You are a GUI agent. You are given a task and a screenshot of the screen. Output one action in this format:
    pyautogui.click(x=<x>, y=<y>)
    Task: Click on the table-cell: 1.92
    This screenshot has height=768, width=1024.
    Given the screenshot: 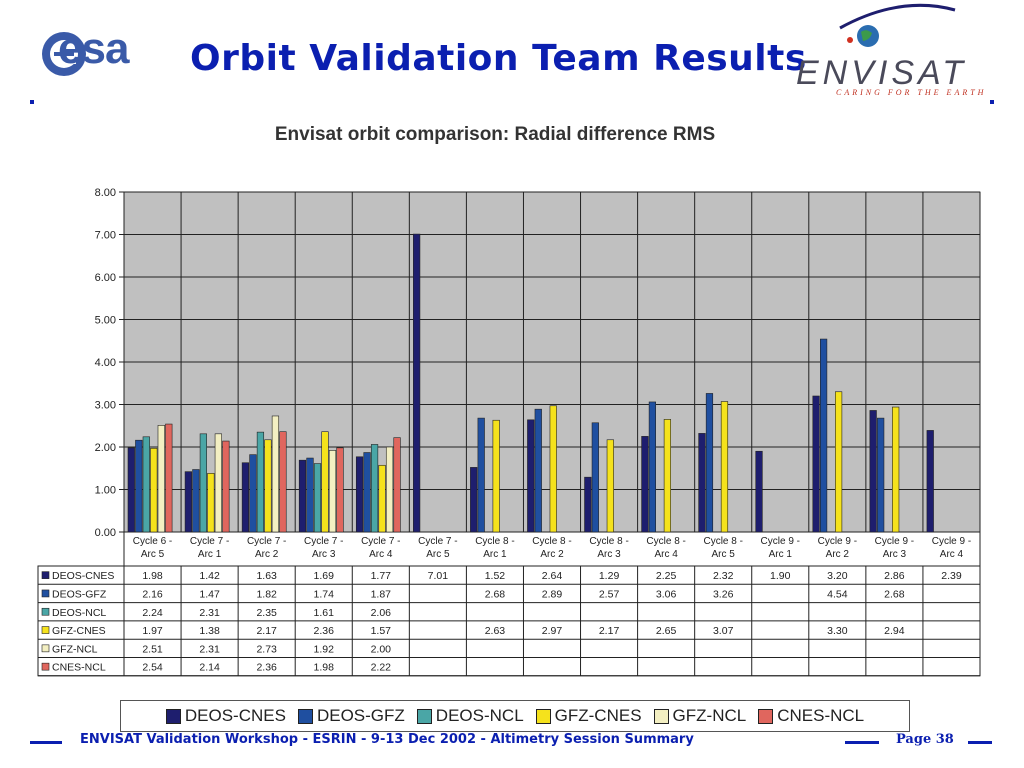 What is the action you would take?
    pyautogui.click(x=324, y=649)
    